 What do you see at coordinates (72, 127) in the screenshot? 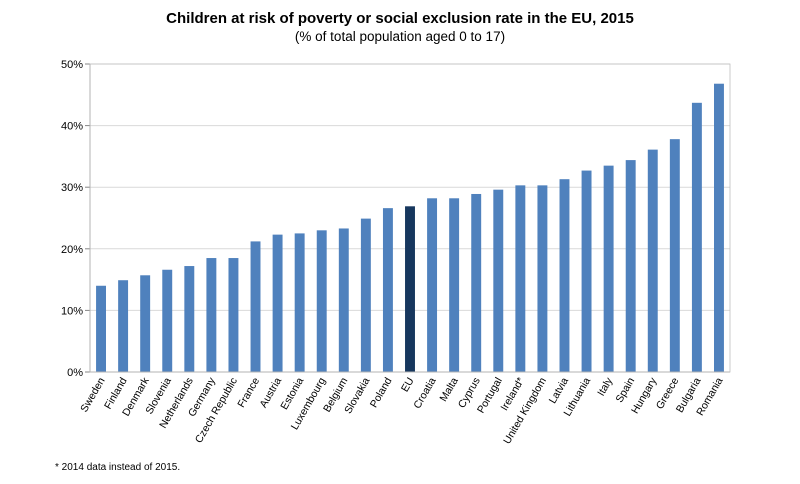
I see `y-tick-label: 40%` at bounding box center [72, 127].